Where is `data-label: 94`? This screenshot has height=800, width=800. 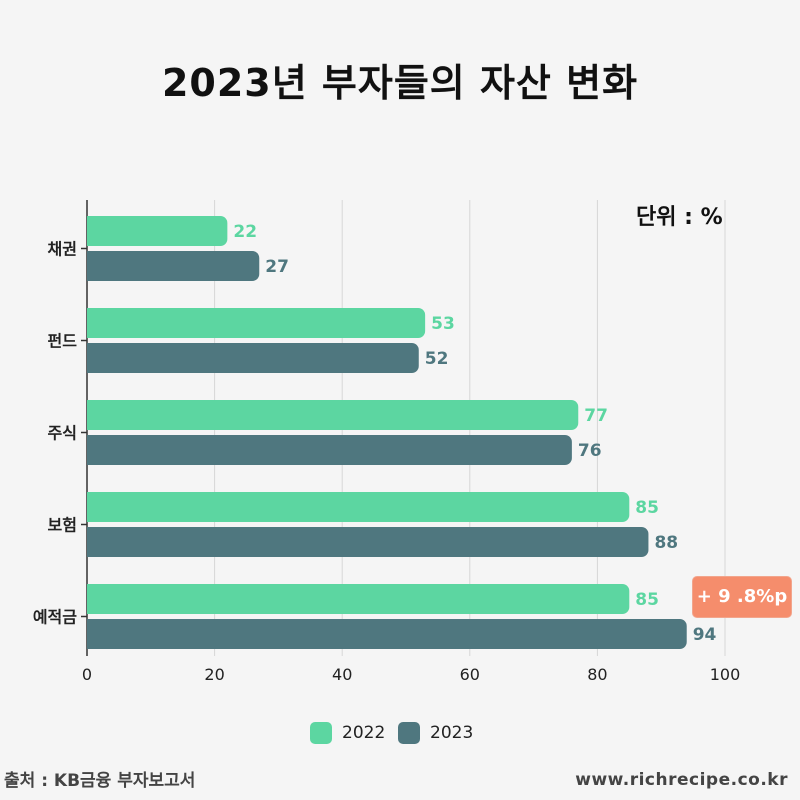
data-label: 94 is located at coordinates (705, 635).